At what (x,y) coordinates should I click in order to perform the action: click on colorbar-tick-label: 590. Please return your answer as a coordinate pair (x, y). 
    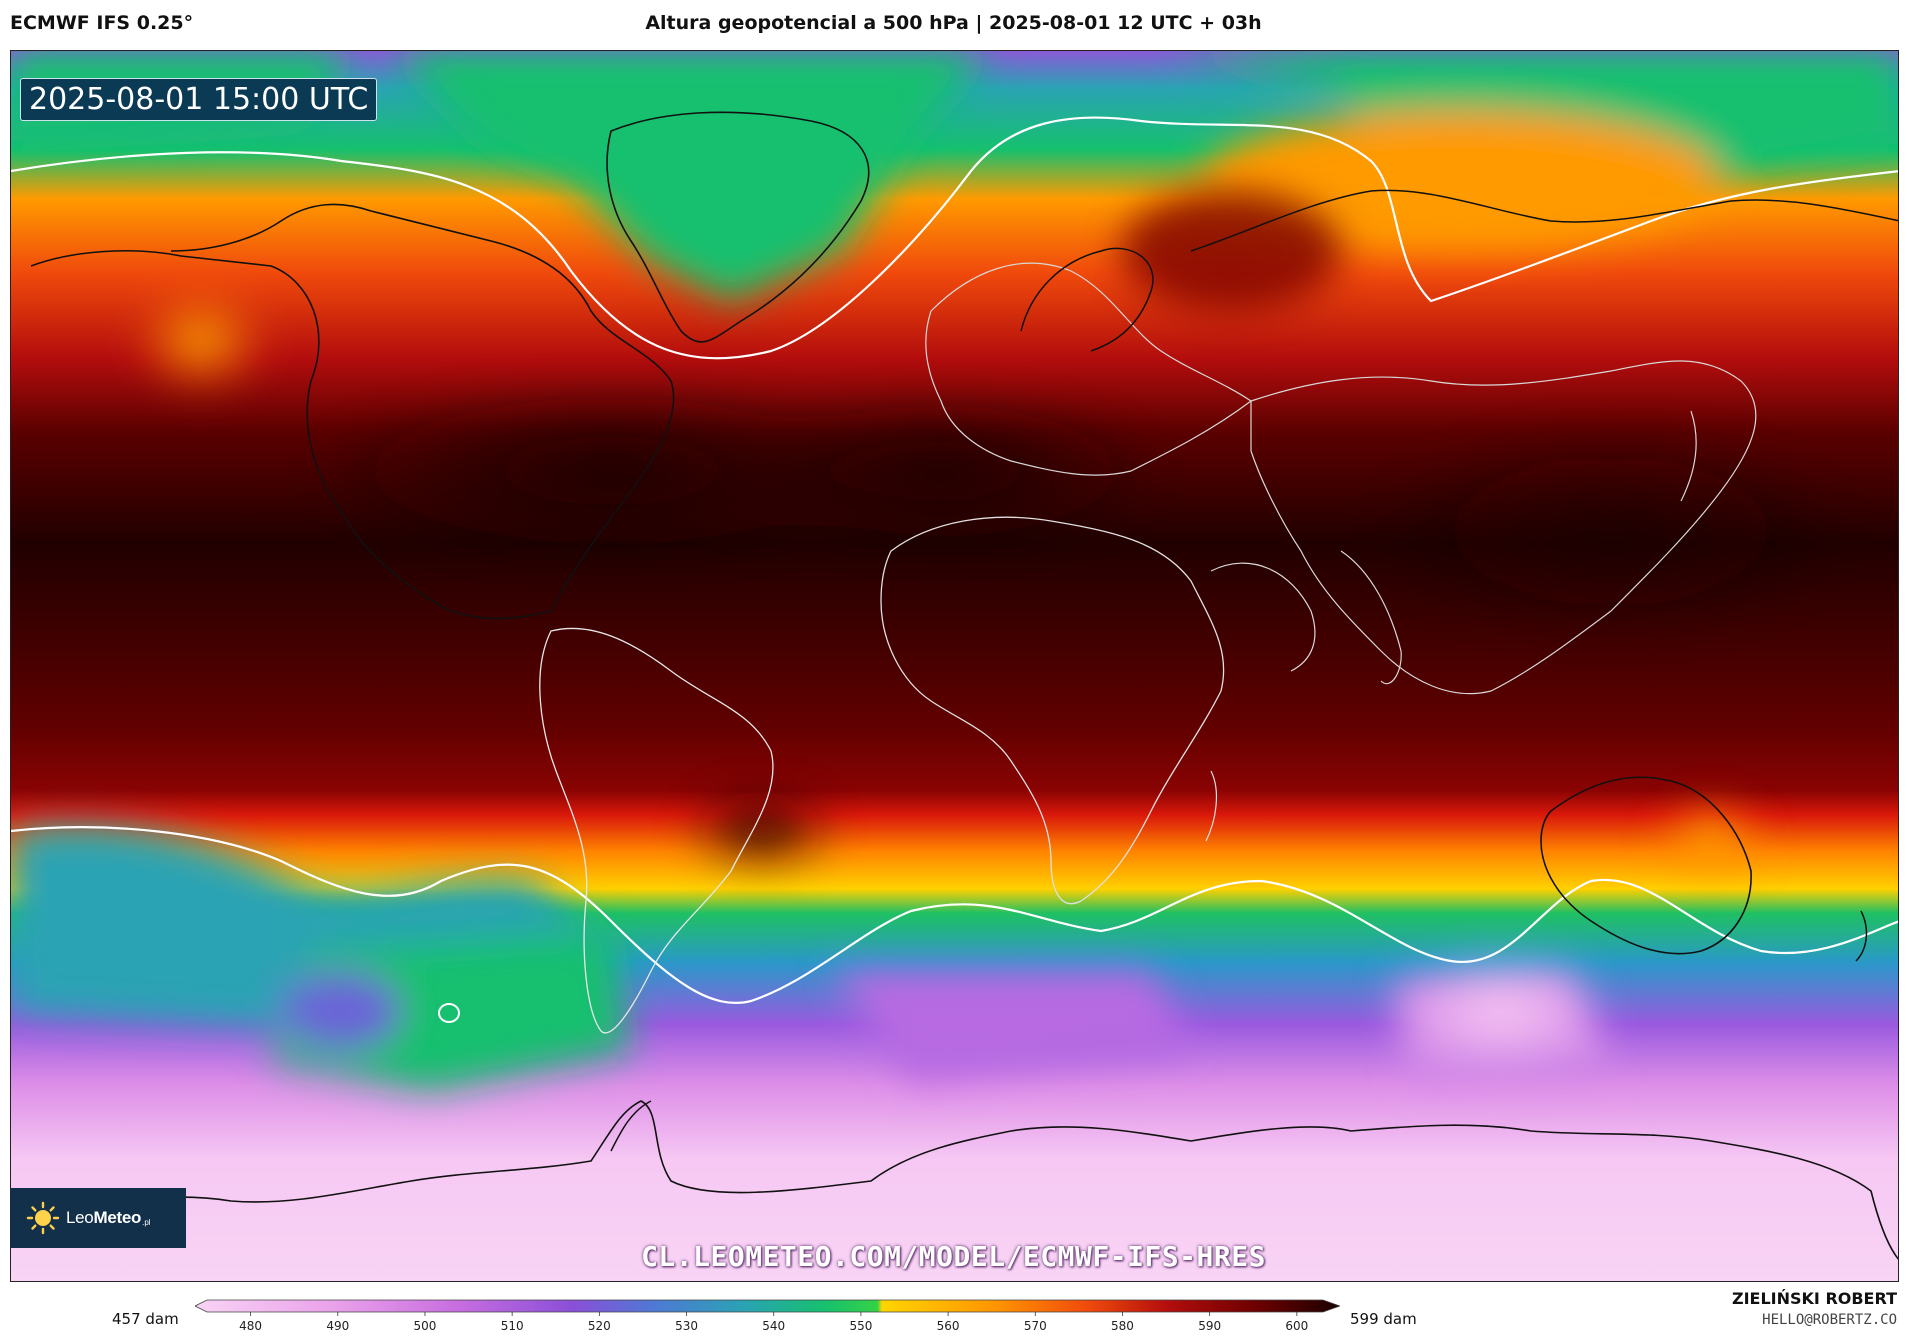
    Looking at the image, I should click on (1209, 1326).